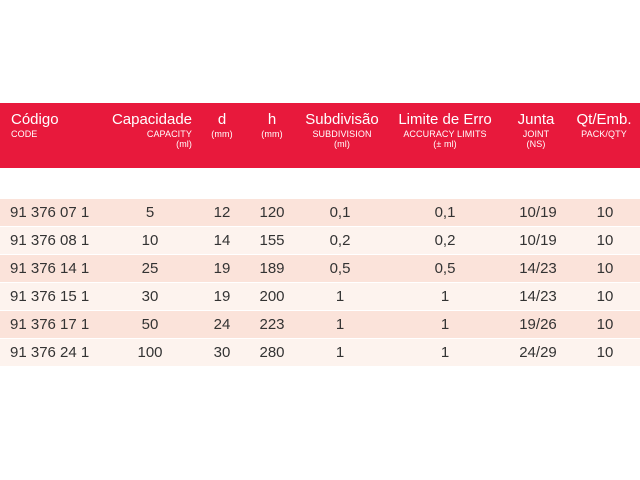  What do you see at coordinates (222, 133) in the screenshot?
I see `header-d-unit: (mm)` at bounding box center [222, 133].